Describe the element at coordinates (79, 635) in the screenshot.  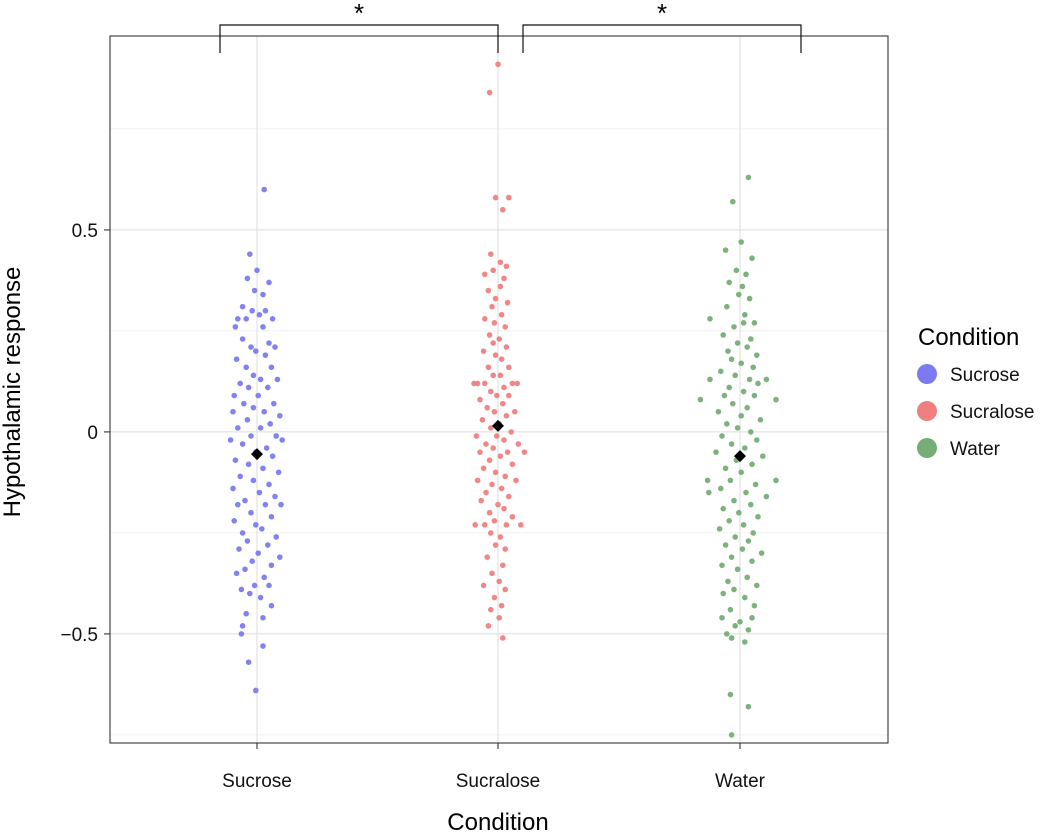
I see `y-tick-label: −0.5` at that location.